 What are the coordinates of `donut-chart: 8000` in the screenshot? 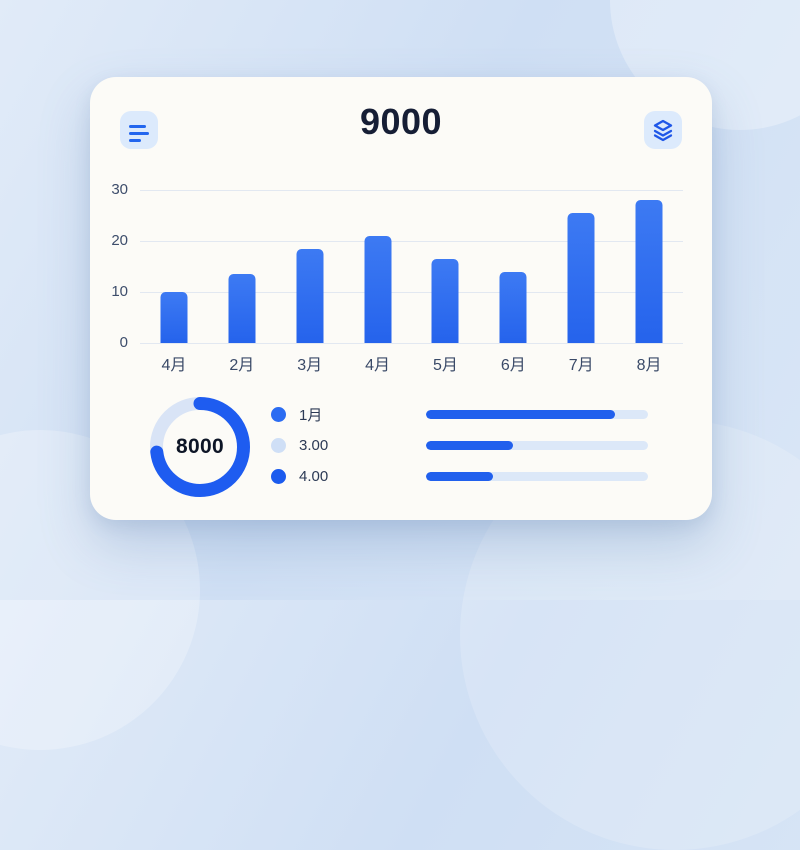 It's located at (200, 447).